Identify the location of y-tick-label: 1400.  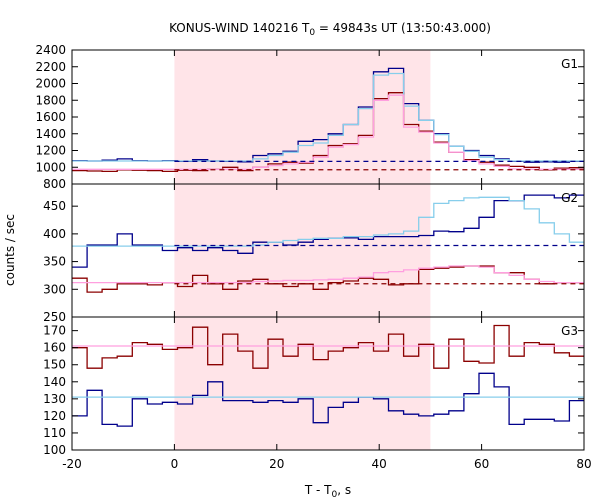
(50, 134).